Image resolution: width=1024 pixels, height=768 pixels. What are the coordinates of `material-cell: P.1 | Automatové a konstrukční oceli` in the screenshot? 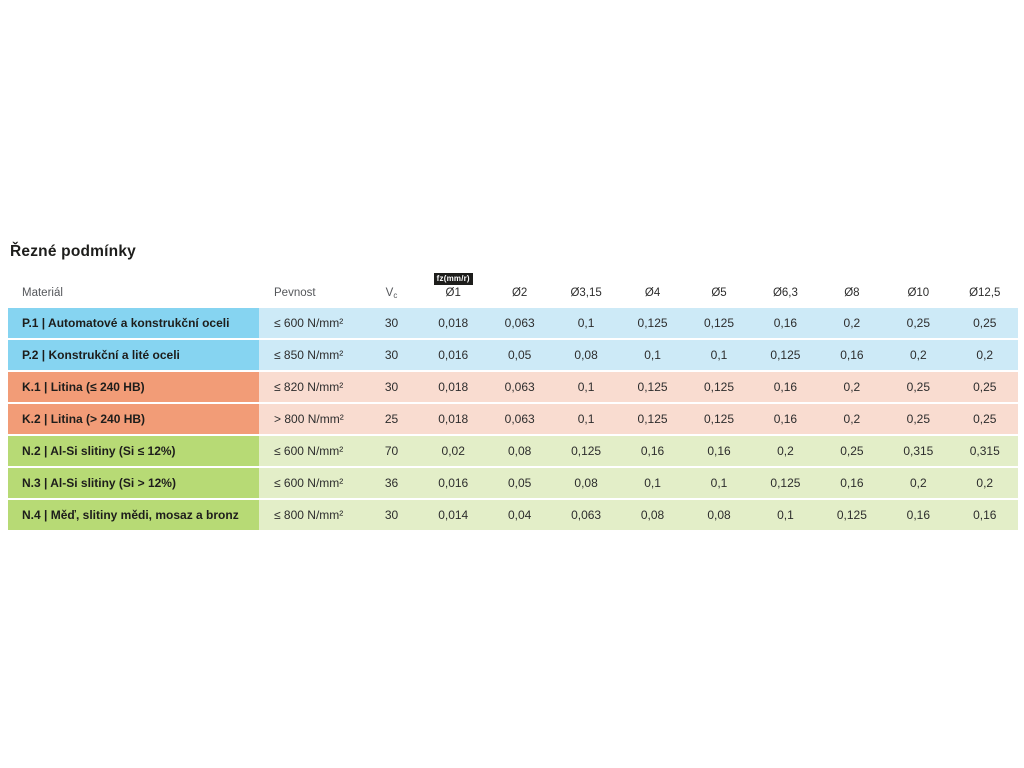 It's located at (133, 323).